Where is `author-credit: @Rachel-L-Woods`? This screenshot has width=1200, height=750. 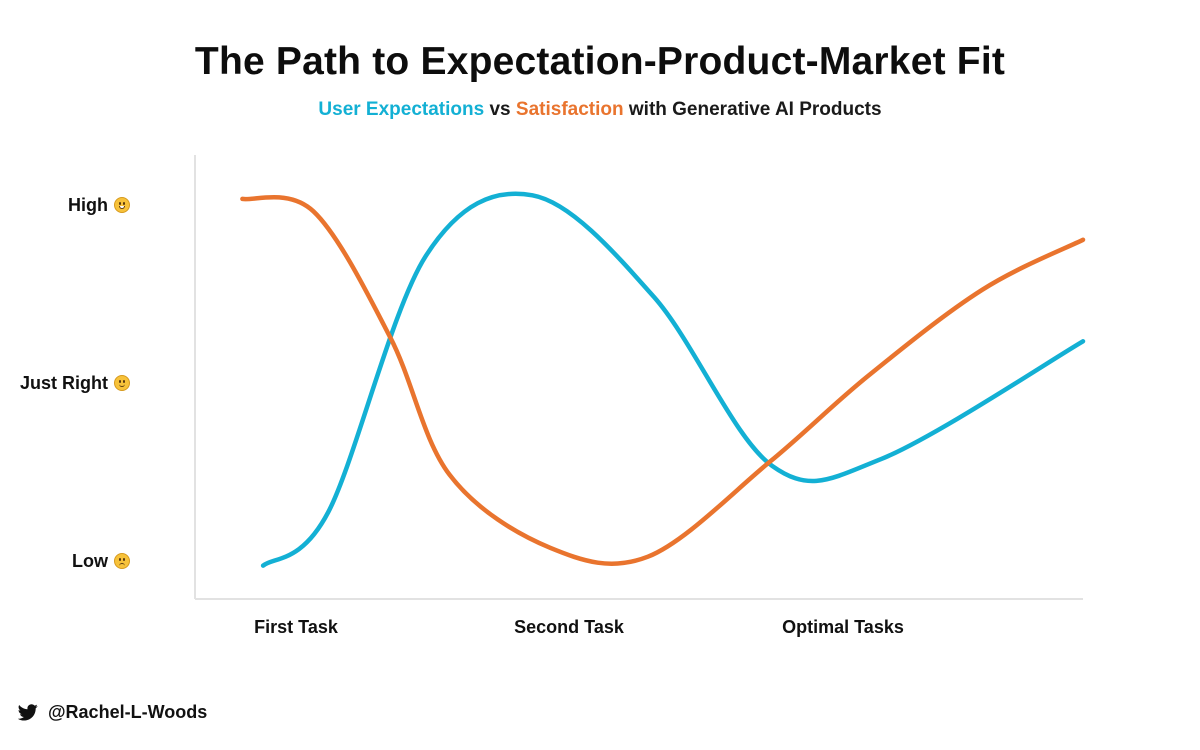 author-credit: @Rachel-L-Woods is located at coordinates (112, 712).